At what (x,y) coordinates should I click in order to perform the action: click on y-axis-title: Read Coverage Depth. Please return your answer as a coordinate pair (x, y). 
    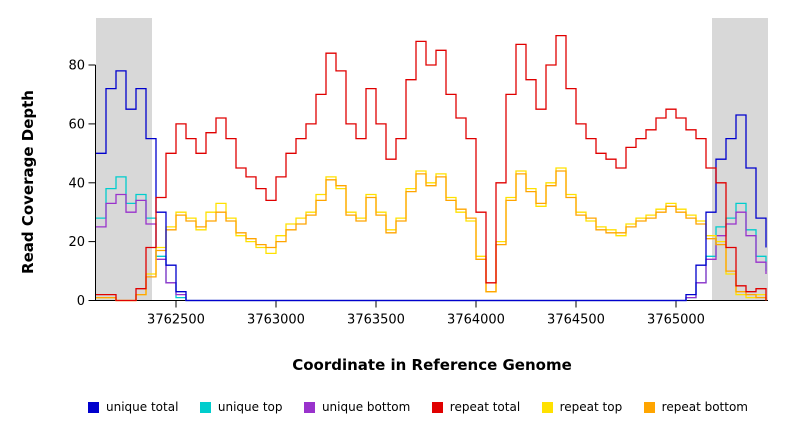
    Looking at the image, I should click on (28, 182).